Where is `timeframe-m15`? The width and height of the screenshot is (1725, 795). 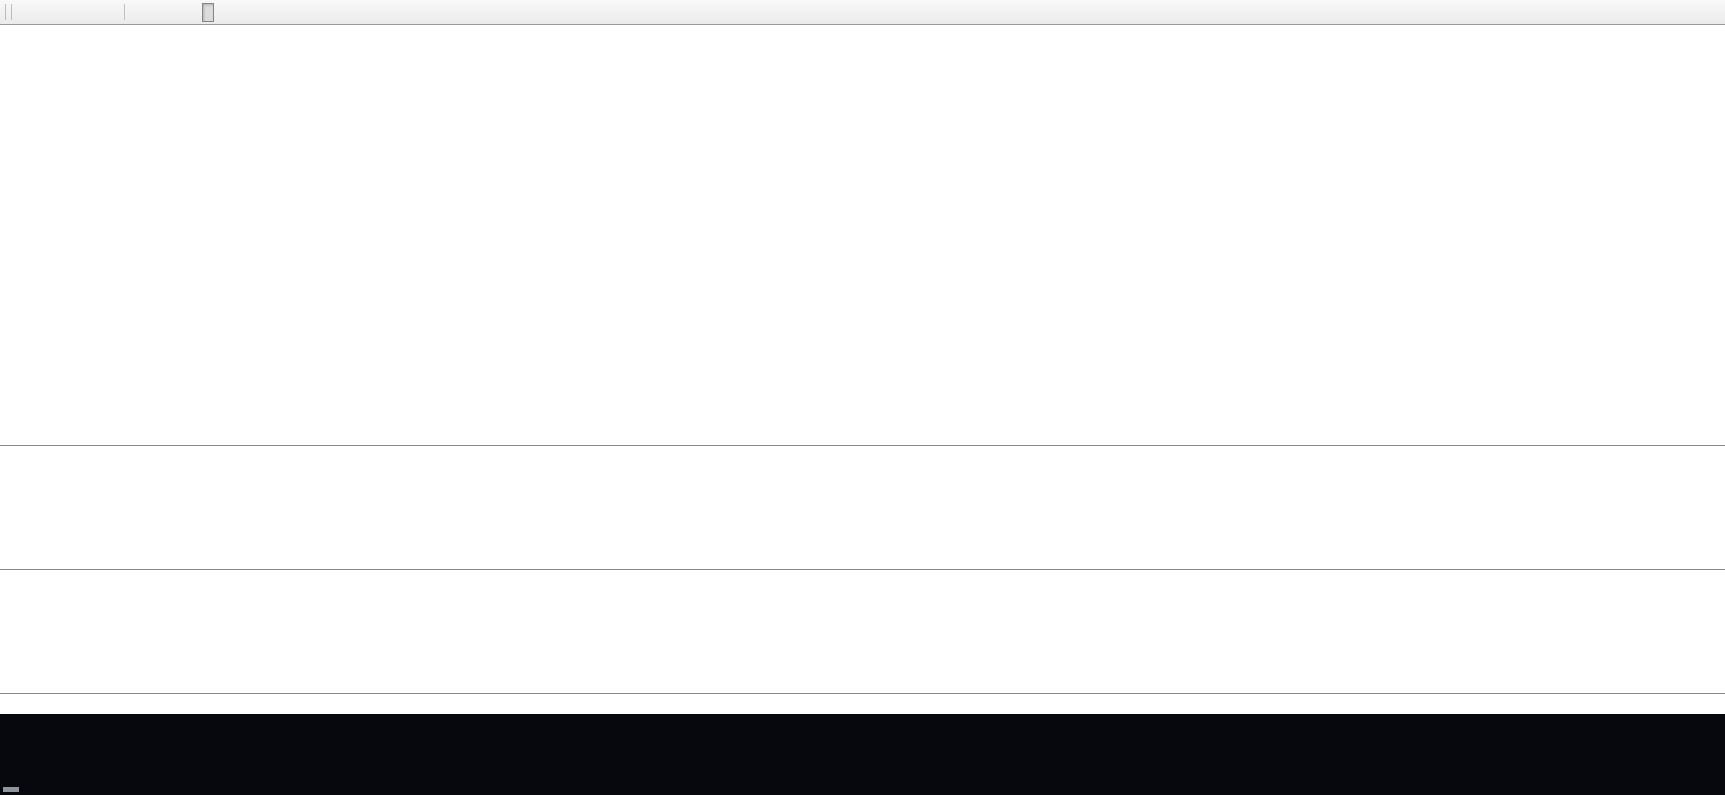 timeframe-m15 is located at coordinates (166, 12).